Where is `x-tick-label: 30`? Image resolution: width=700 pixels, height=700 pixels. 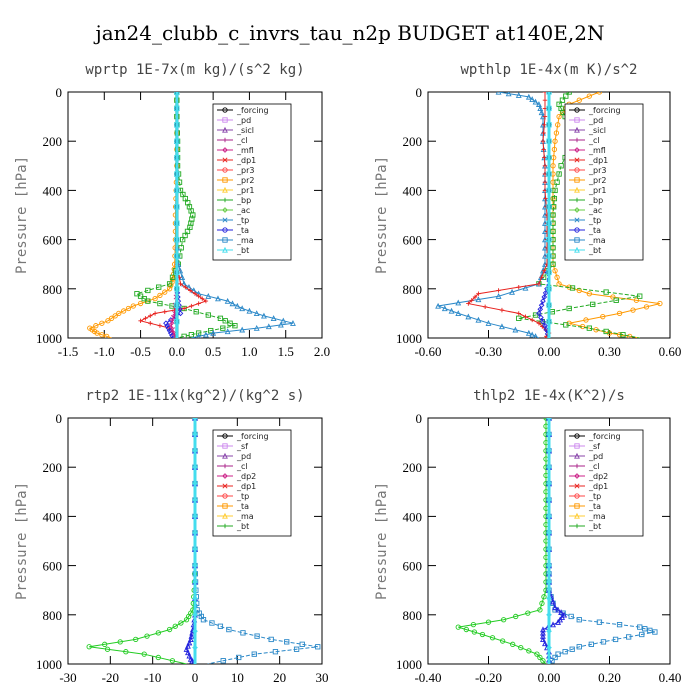 x-tick-label: 30 is located at coordinates (322, 677).